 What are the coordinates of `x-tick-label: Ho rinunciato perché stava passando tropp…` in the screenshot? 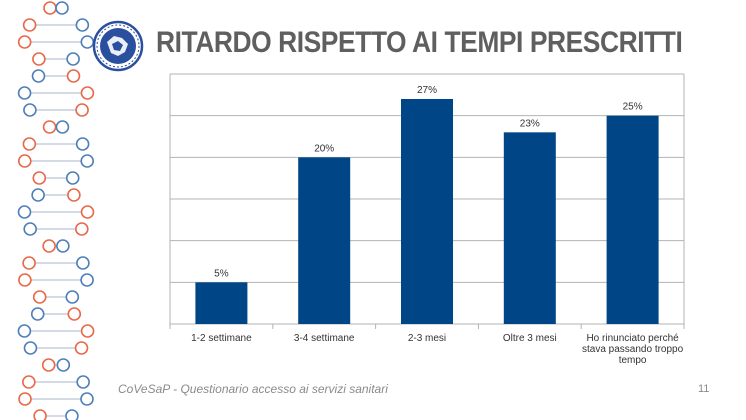 It's located at (633, 349).